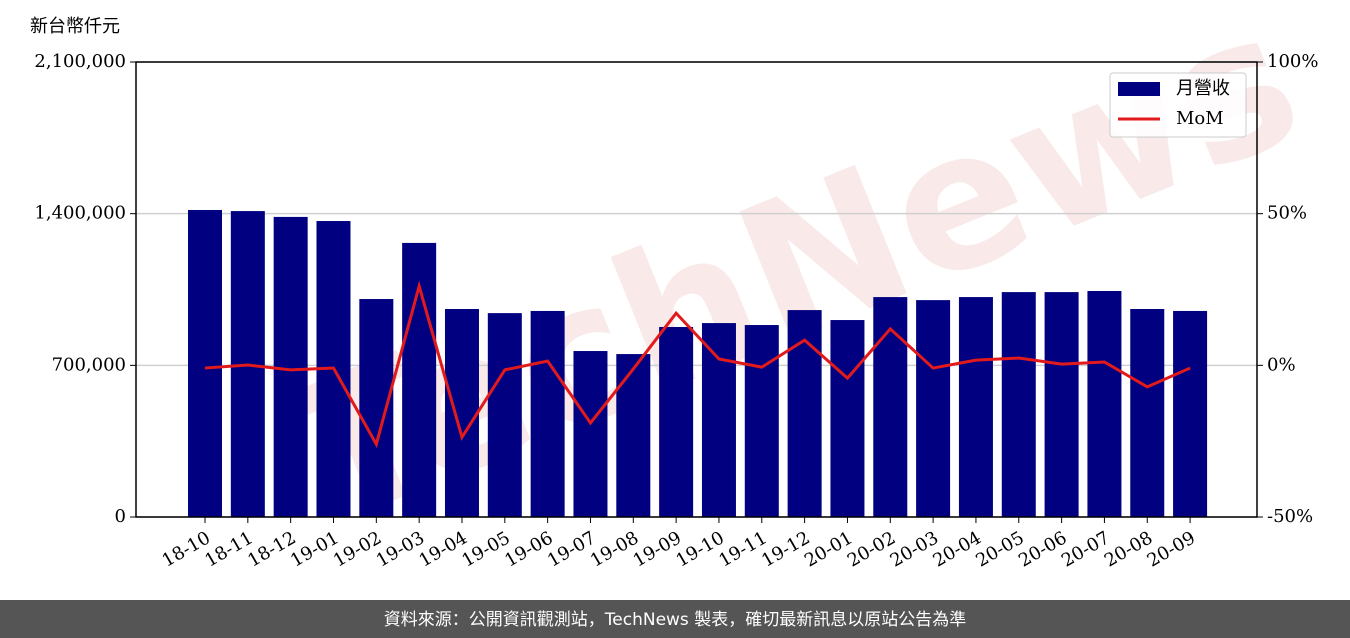  Describe the element at coordinates (1203, 88) in the screenshot. I see `legend-label: 月營收` at that location.